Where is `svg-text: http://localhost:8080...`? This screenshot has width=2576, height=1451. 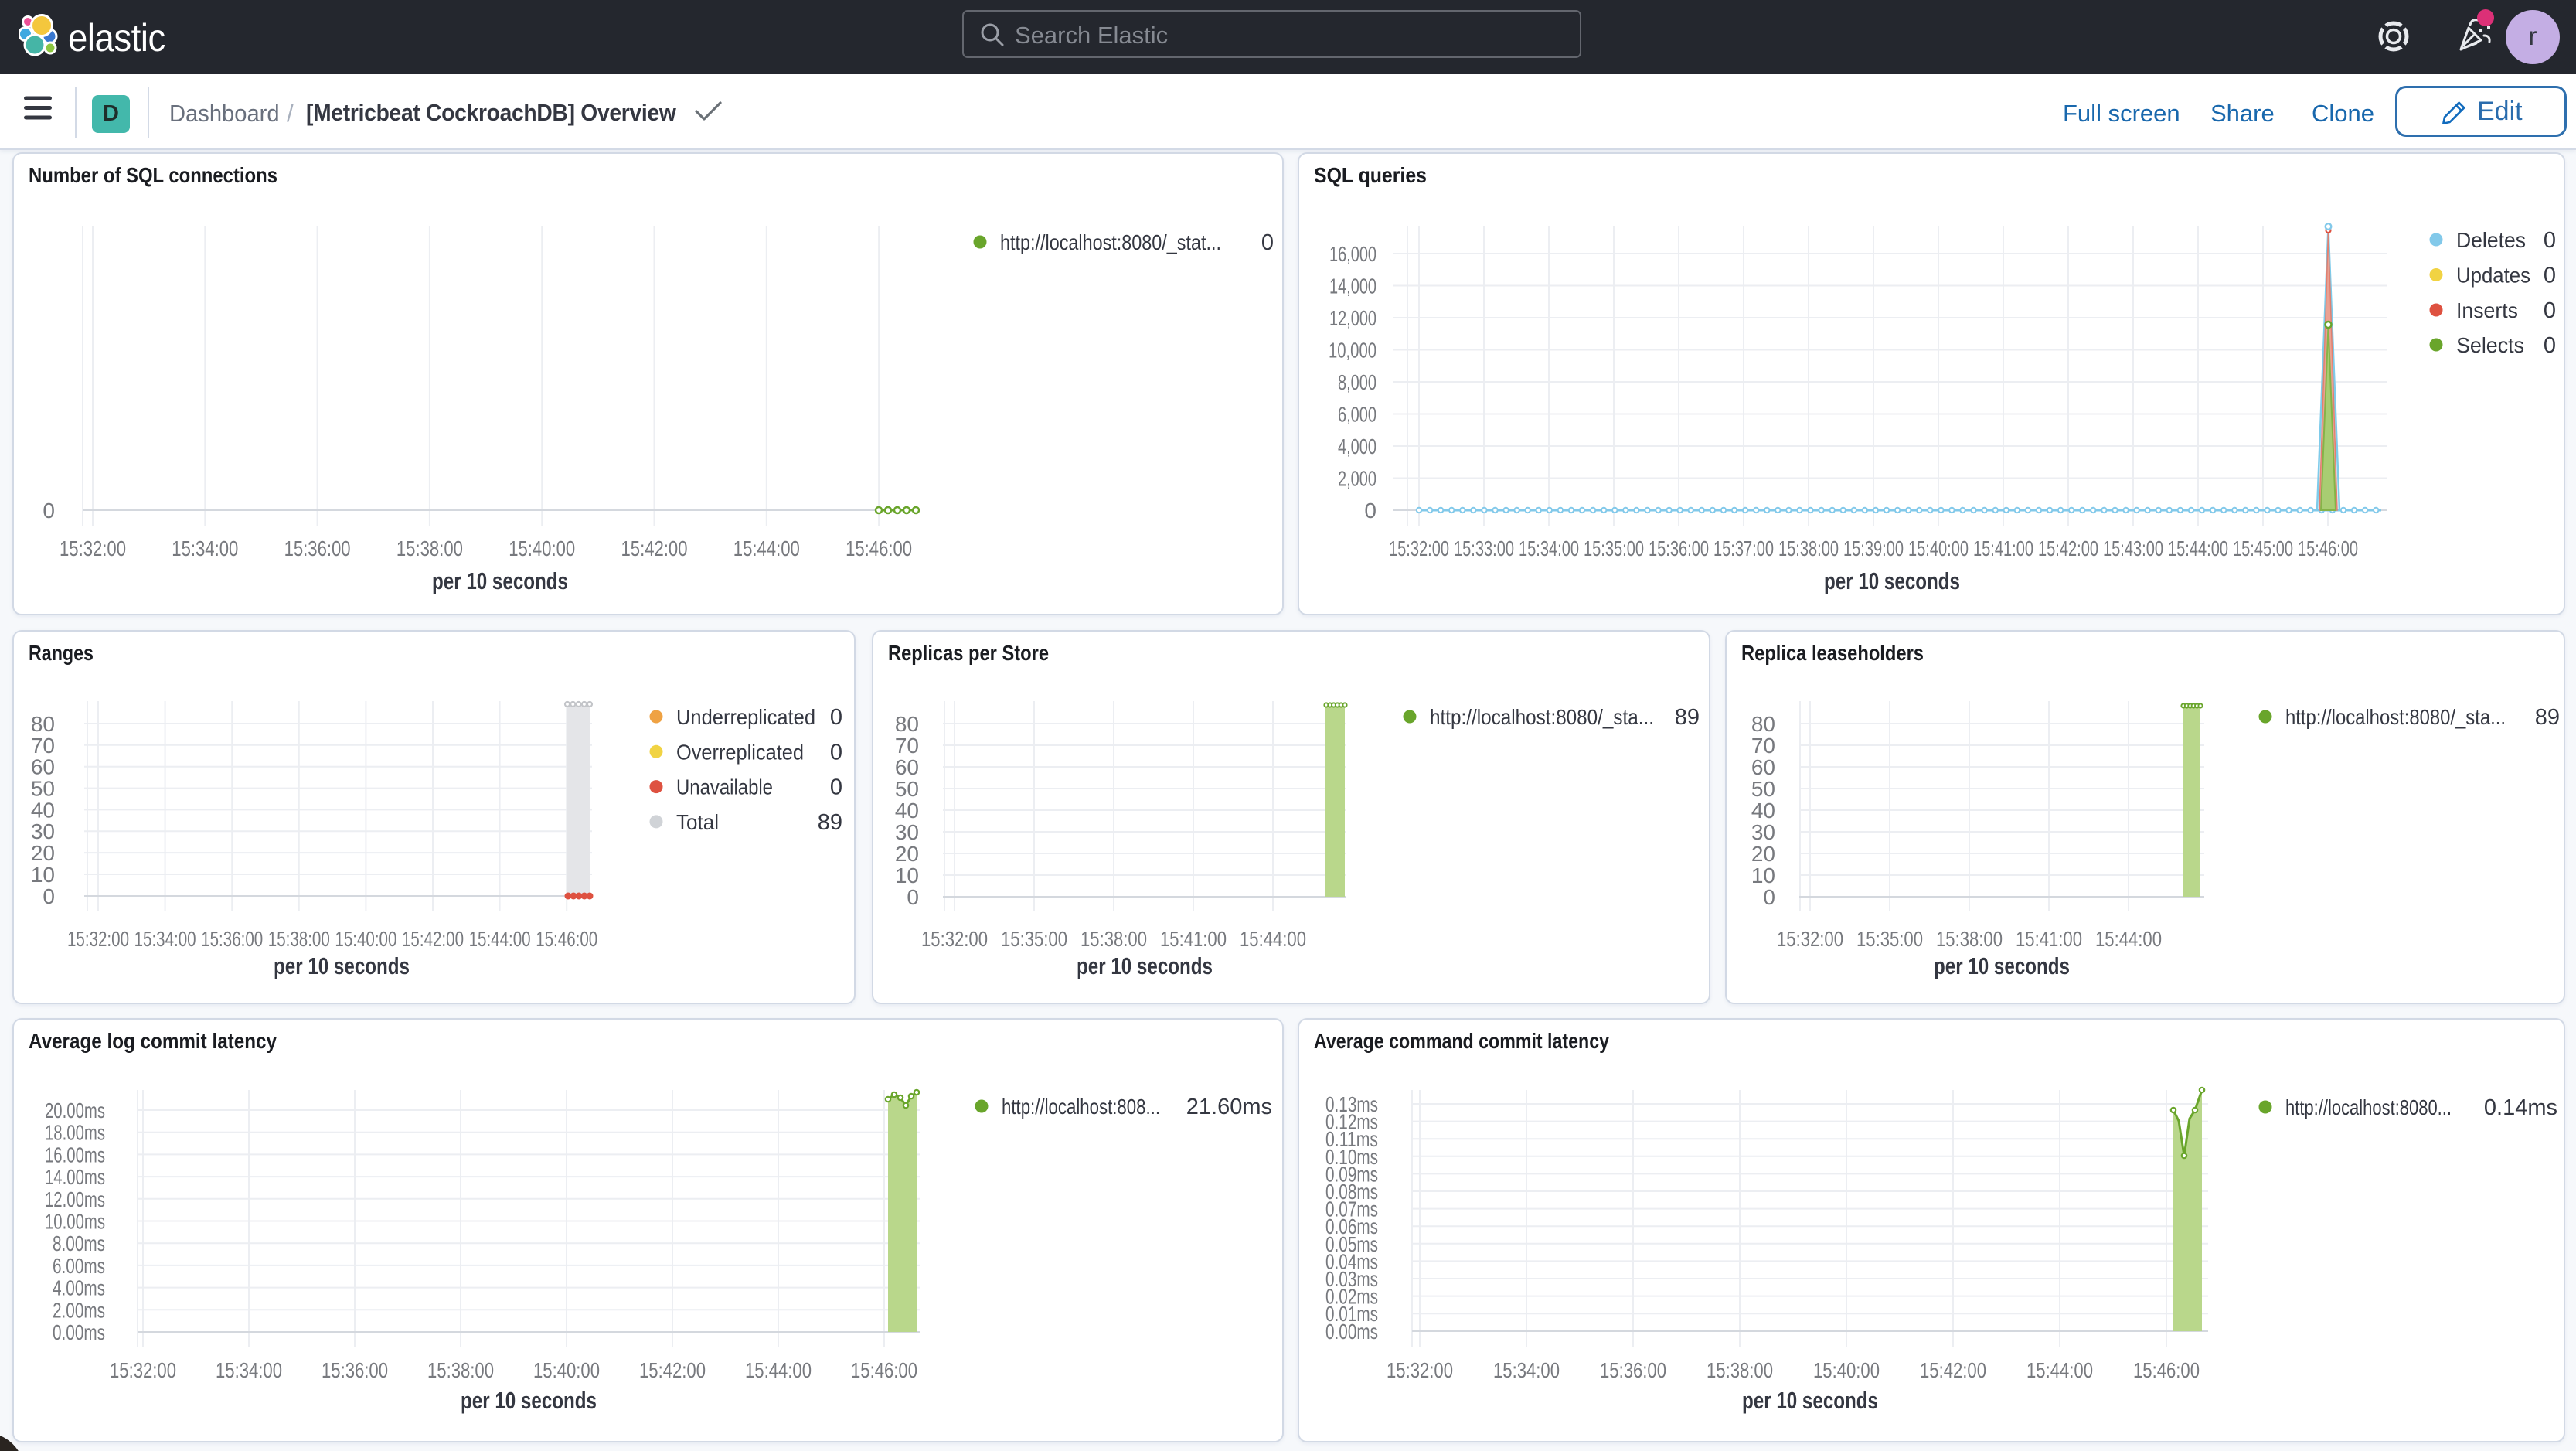
svg-text: http://localhost:8080... is located at coordinates (2368, 1107).